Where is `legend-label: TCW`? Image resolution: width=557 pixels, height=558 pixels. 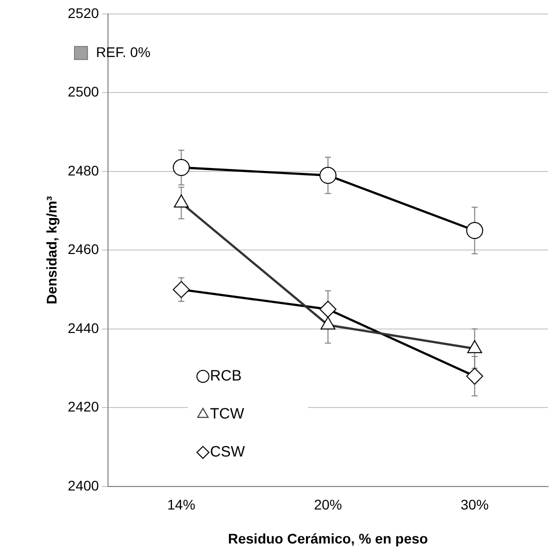
legend-label: TCW is located at coordinates (227, 414).